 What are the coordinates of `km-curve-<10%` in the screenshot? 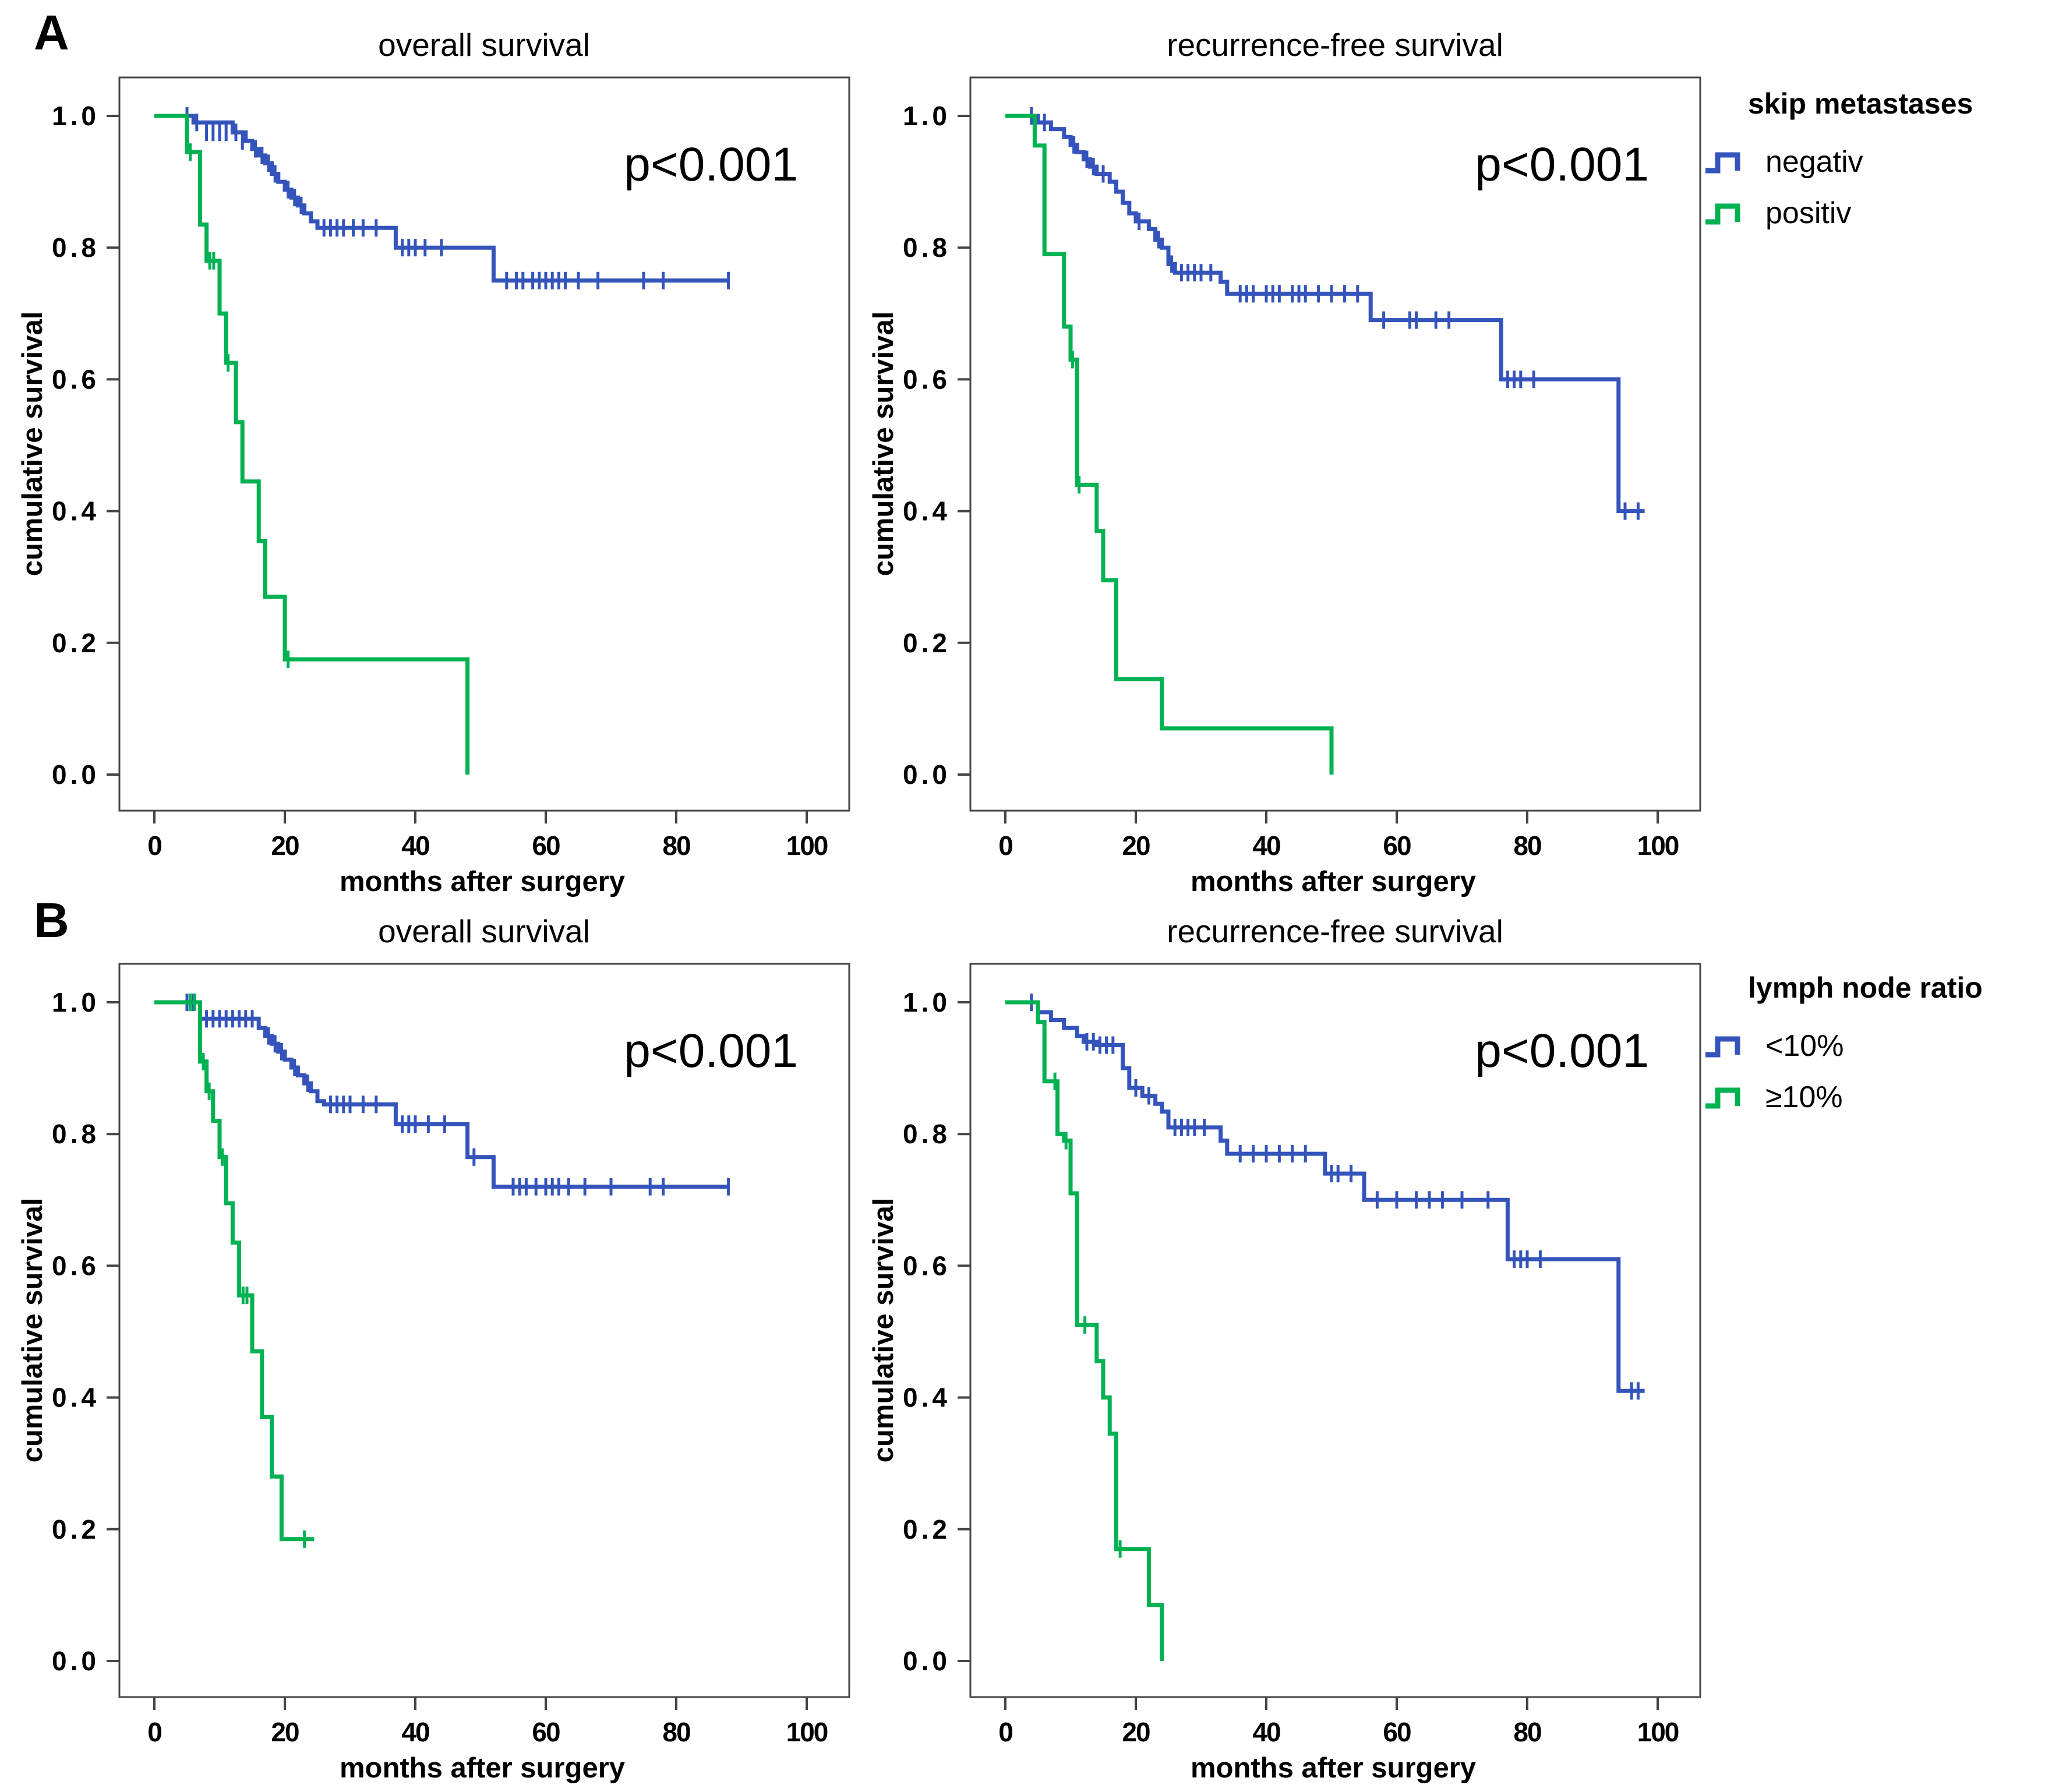 It's located at (441, 1094).